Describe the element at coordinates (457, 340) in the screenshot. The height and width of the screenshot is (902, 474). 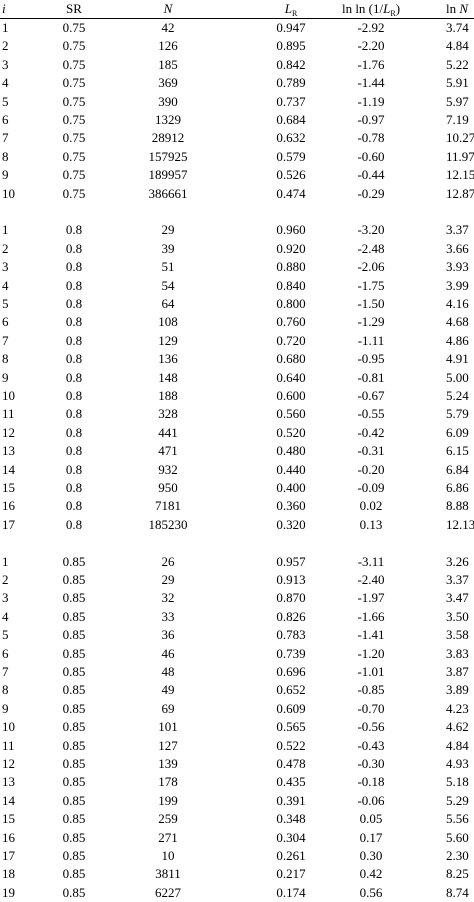
I see `cell-lnn: 4.86` at that location.